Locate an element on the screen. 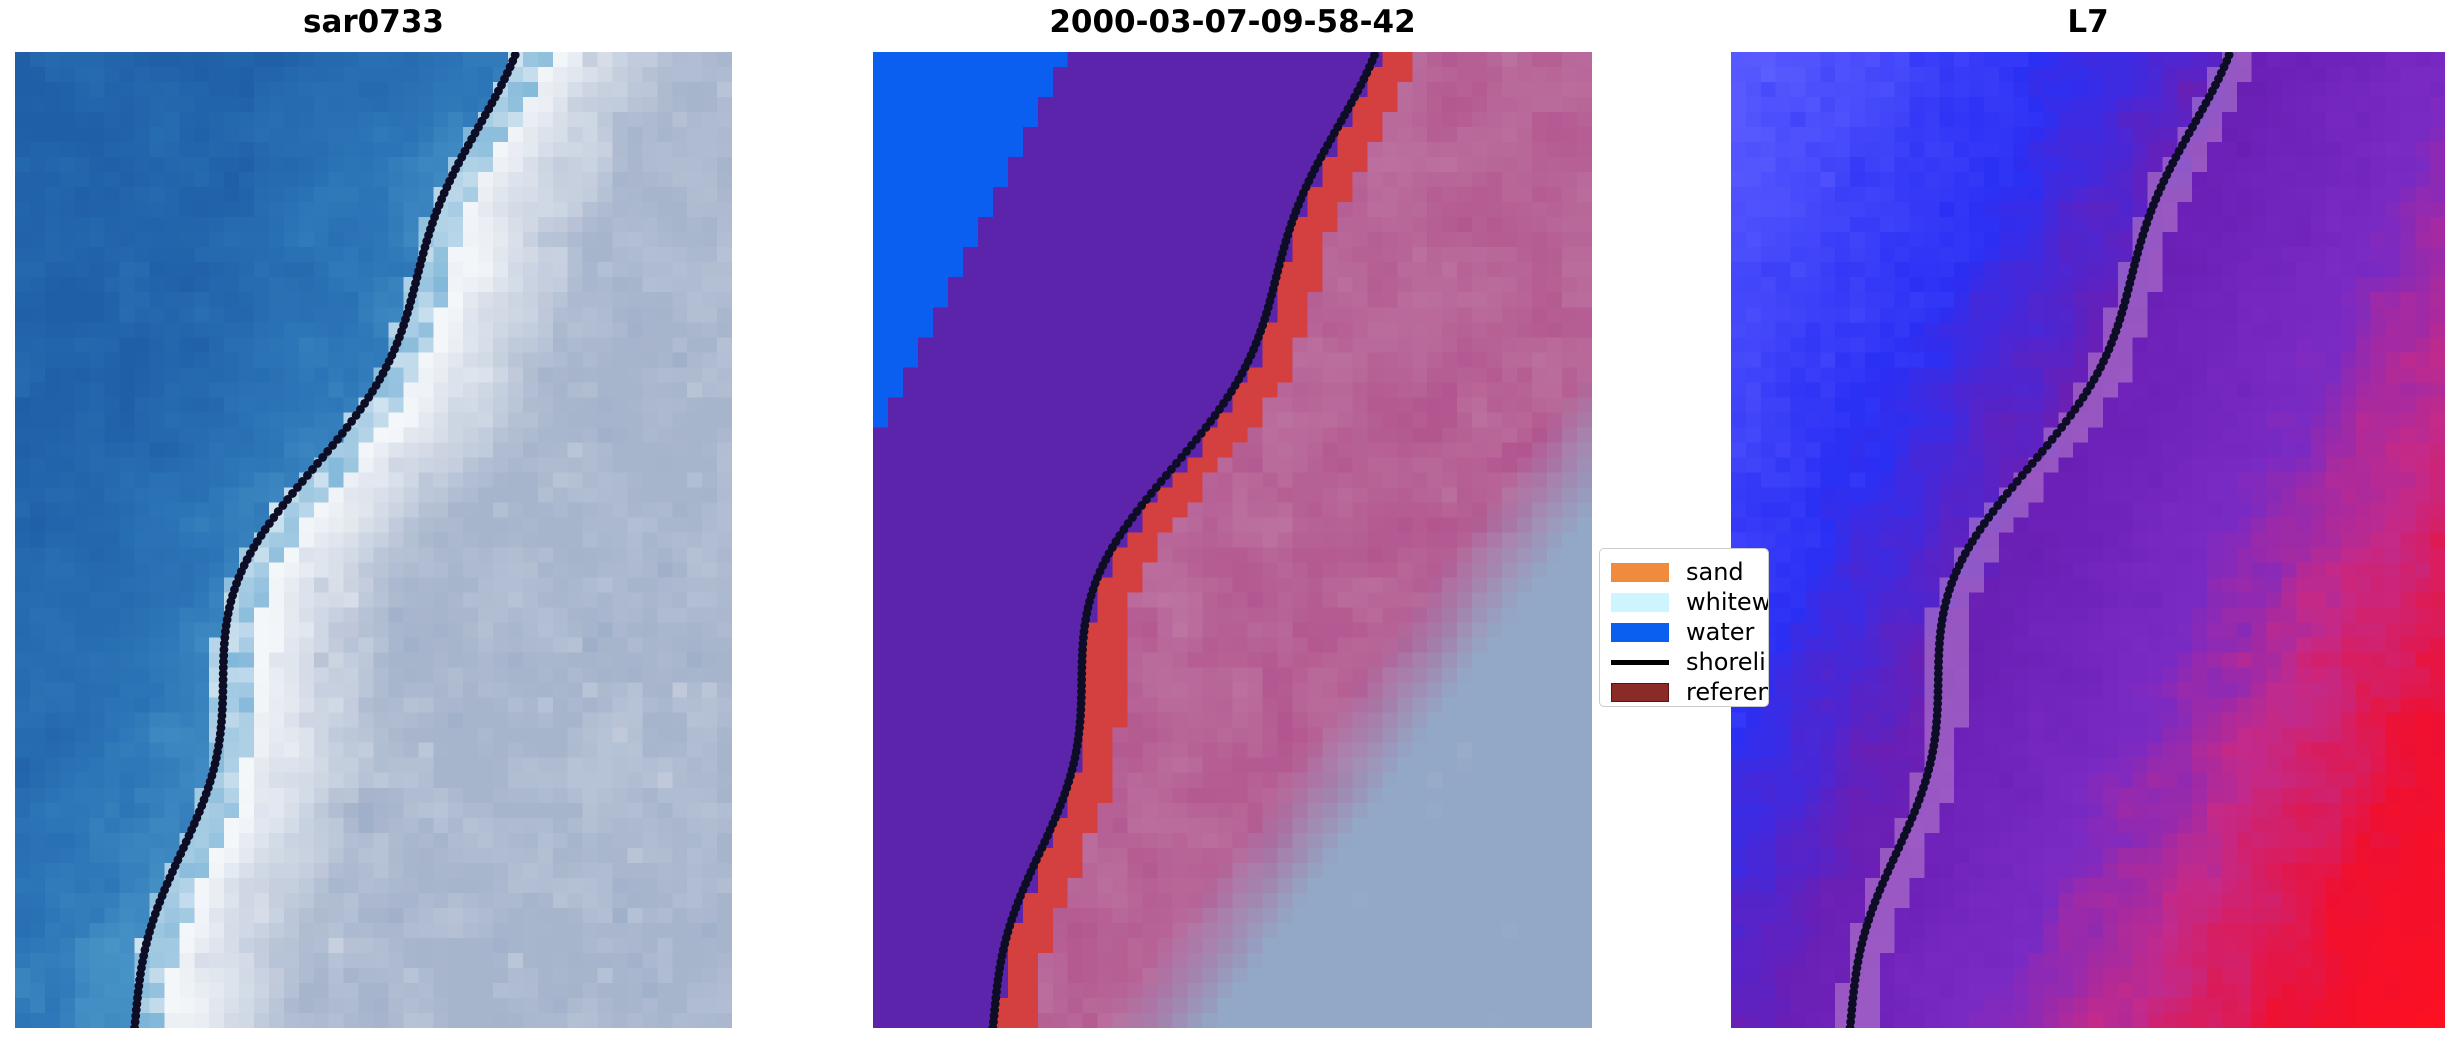 The height and width of the screenshot is (1041, 2460). legend-item-shoreline: shoreline is located at coordinates (1684, 662).